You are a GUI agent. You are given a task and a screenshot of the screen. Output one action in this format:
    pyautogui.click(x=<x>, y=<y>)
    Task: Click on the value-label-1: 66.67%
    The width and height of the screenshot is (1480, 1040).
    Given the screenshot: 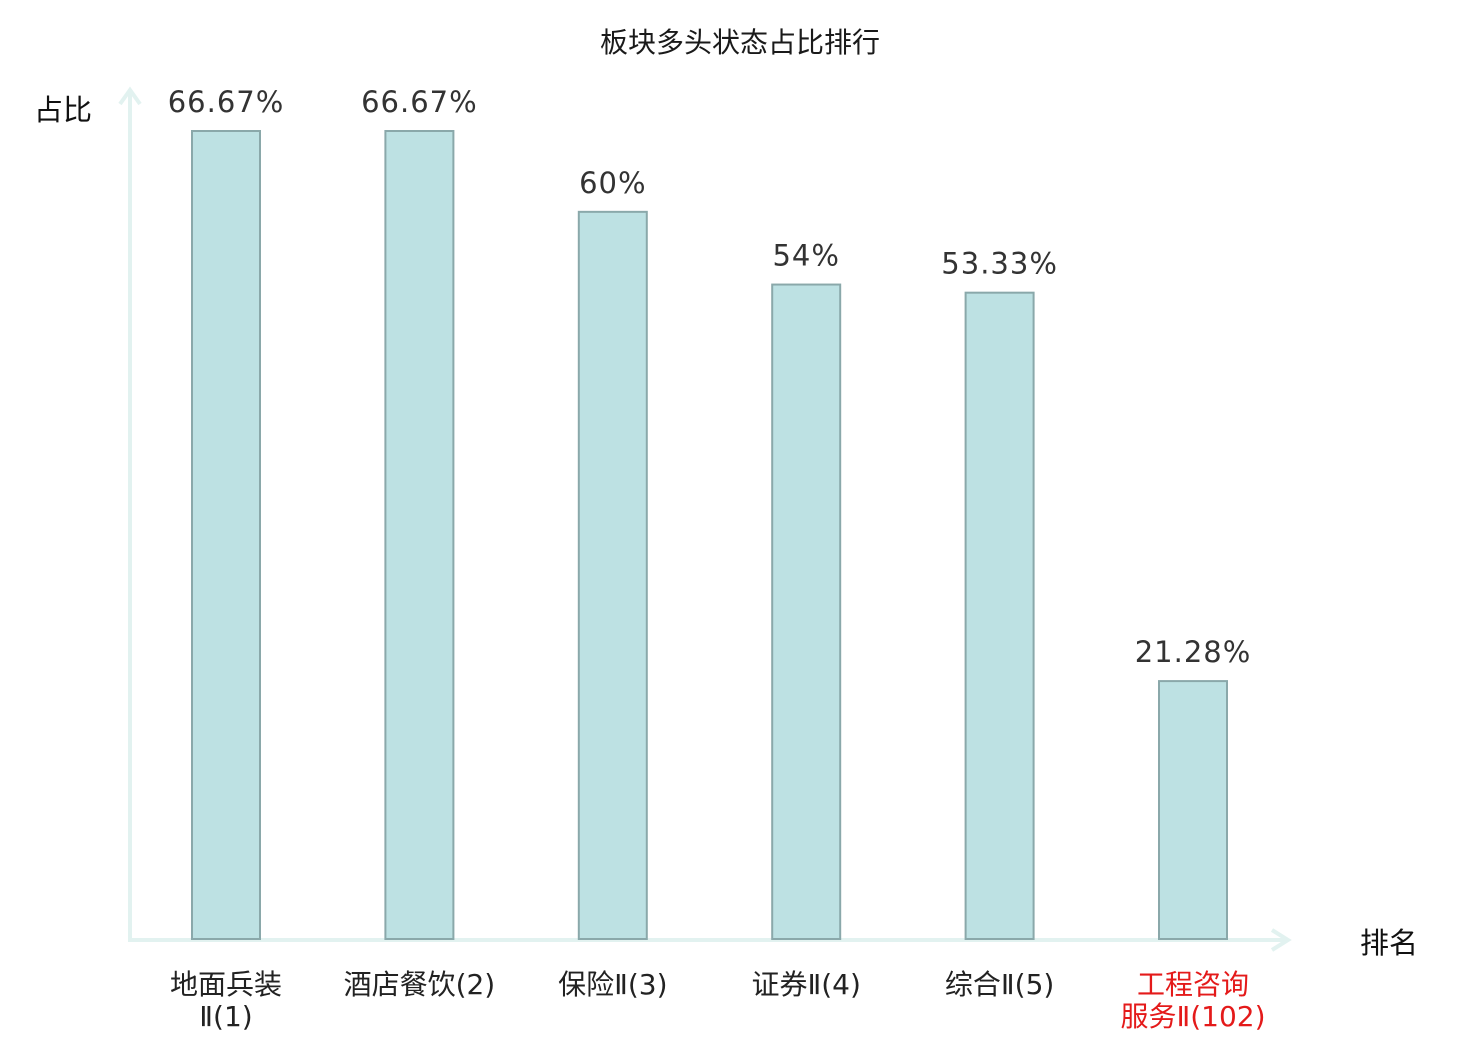 What is the action you would take?
    pyautogui.click(x=226, y=102)
    